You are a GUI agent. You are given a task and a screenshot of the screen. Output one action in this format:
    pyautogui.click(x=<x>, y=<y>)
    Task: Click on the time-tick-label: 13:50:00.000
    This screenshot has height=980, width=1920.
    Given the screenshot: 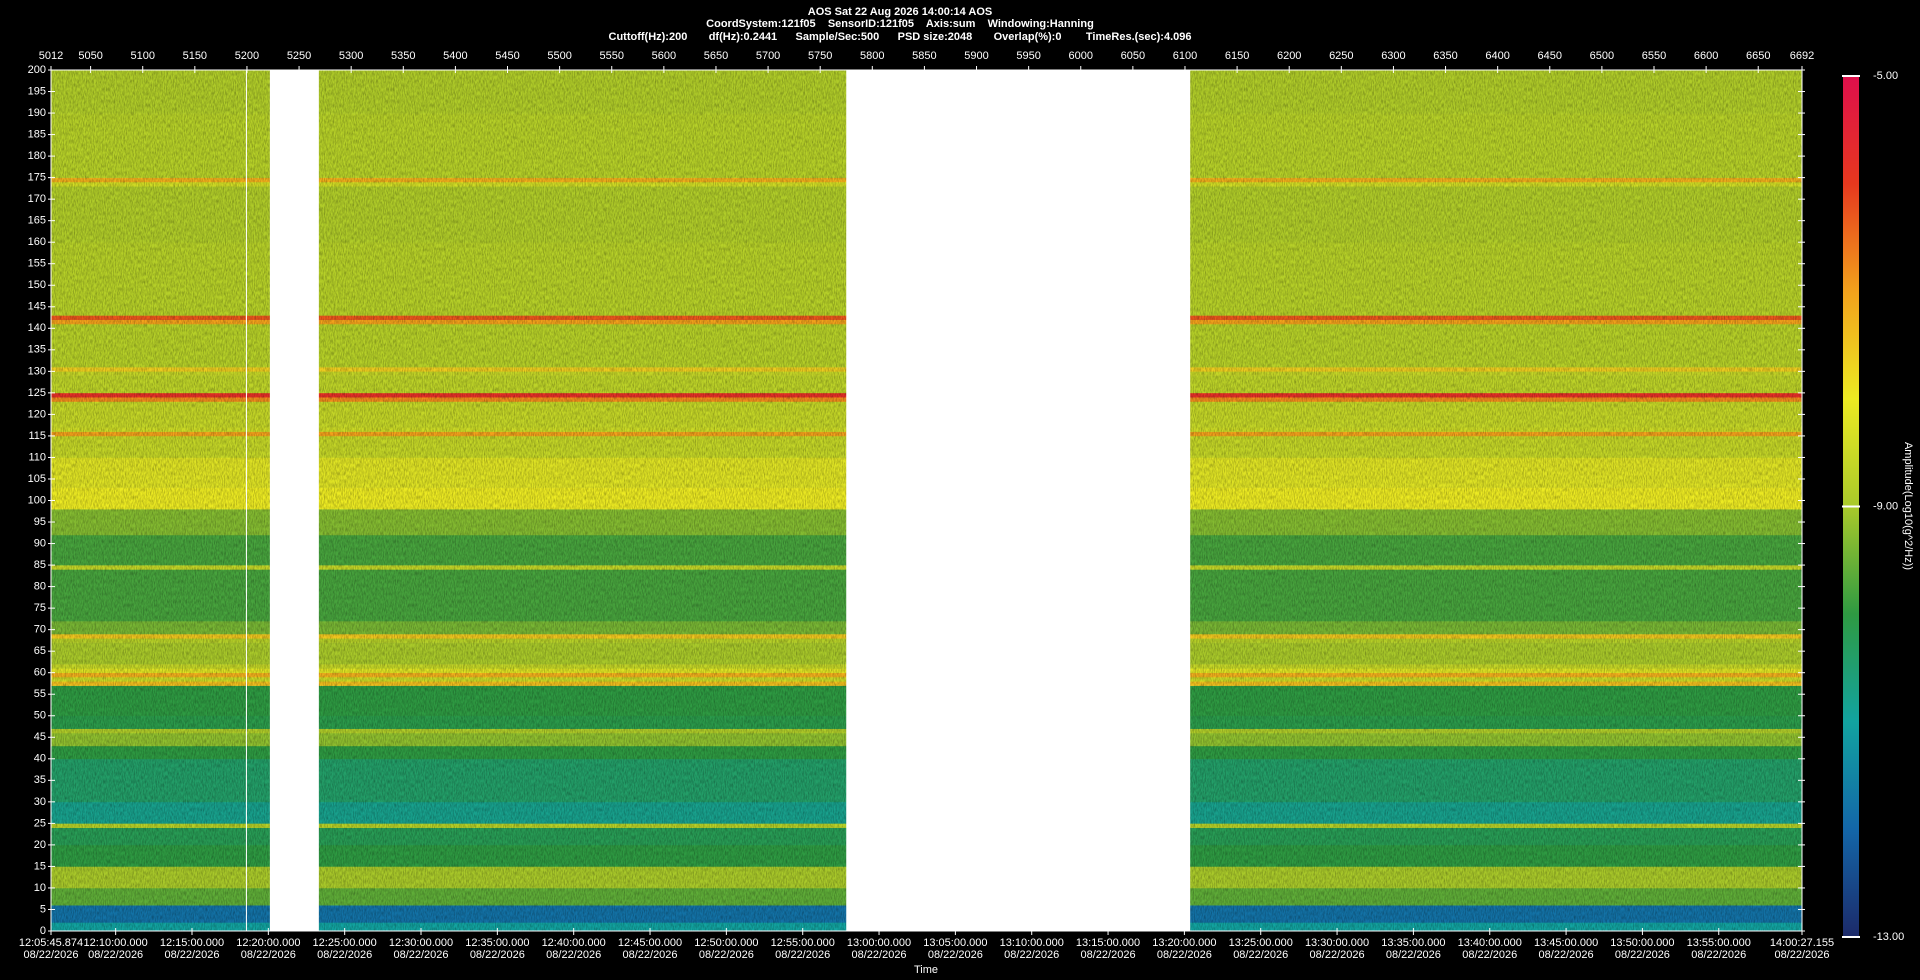 What is the action you would take?
    pyautogui.click(x=1642, y=943)
    